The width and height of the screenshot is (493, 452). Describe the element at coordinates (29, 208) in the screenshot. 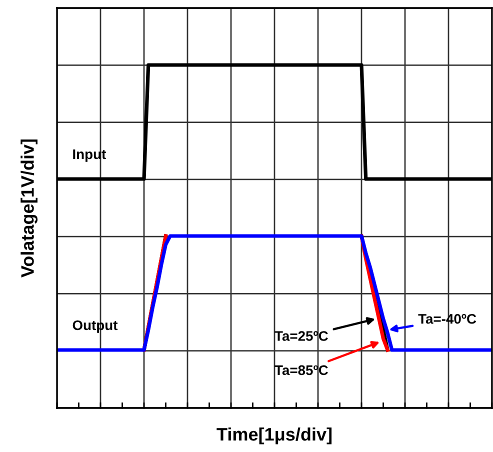

I see `y-axis-title: Volatage[1V/div]` at that location.